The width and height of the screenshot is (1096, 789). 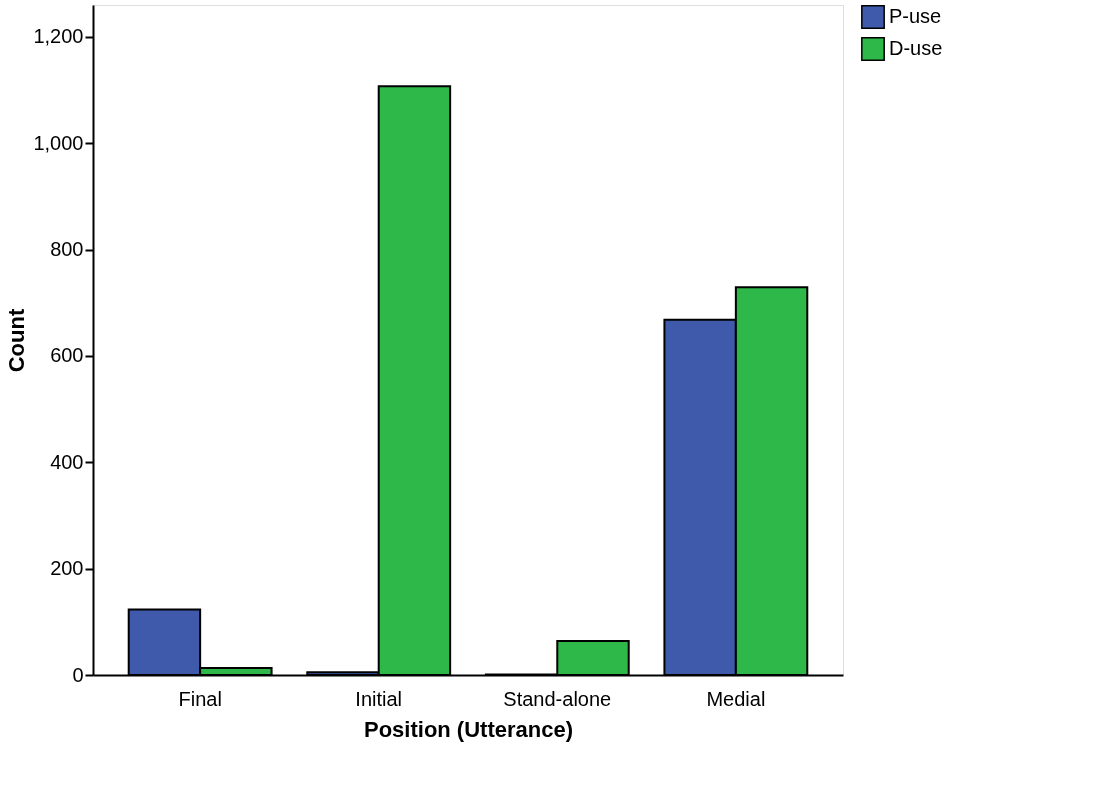 I want to click on y-tick-label: 800, so click(x=67, y=249).